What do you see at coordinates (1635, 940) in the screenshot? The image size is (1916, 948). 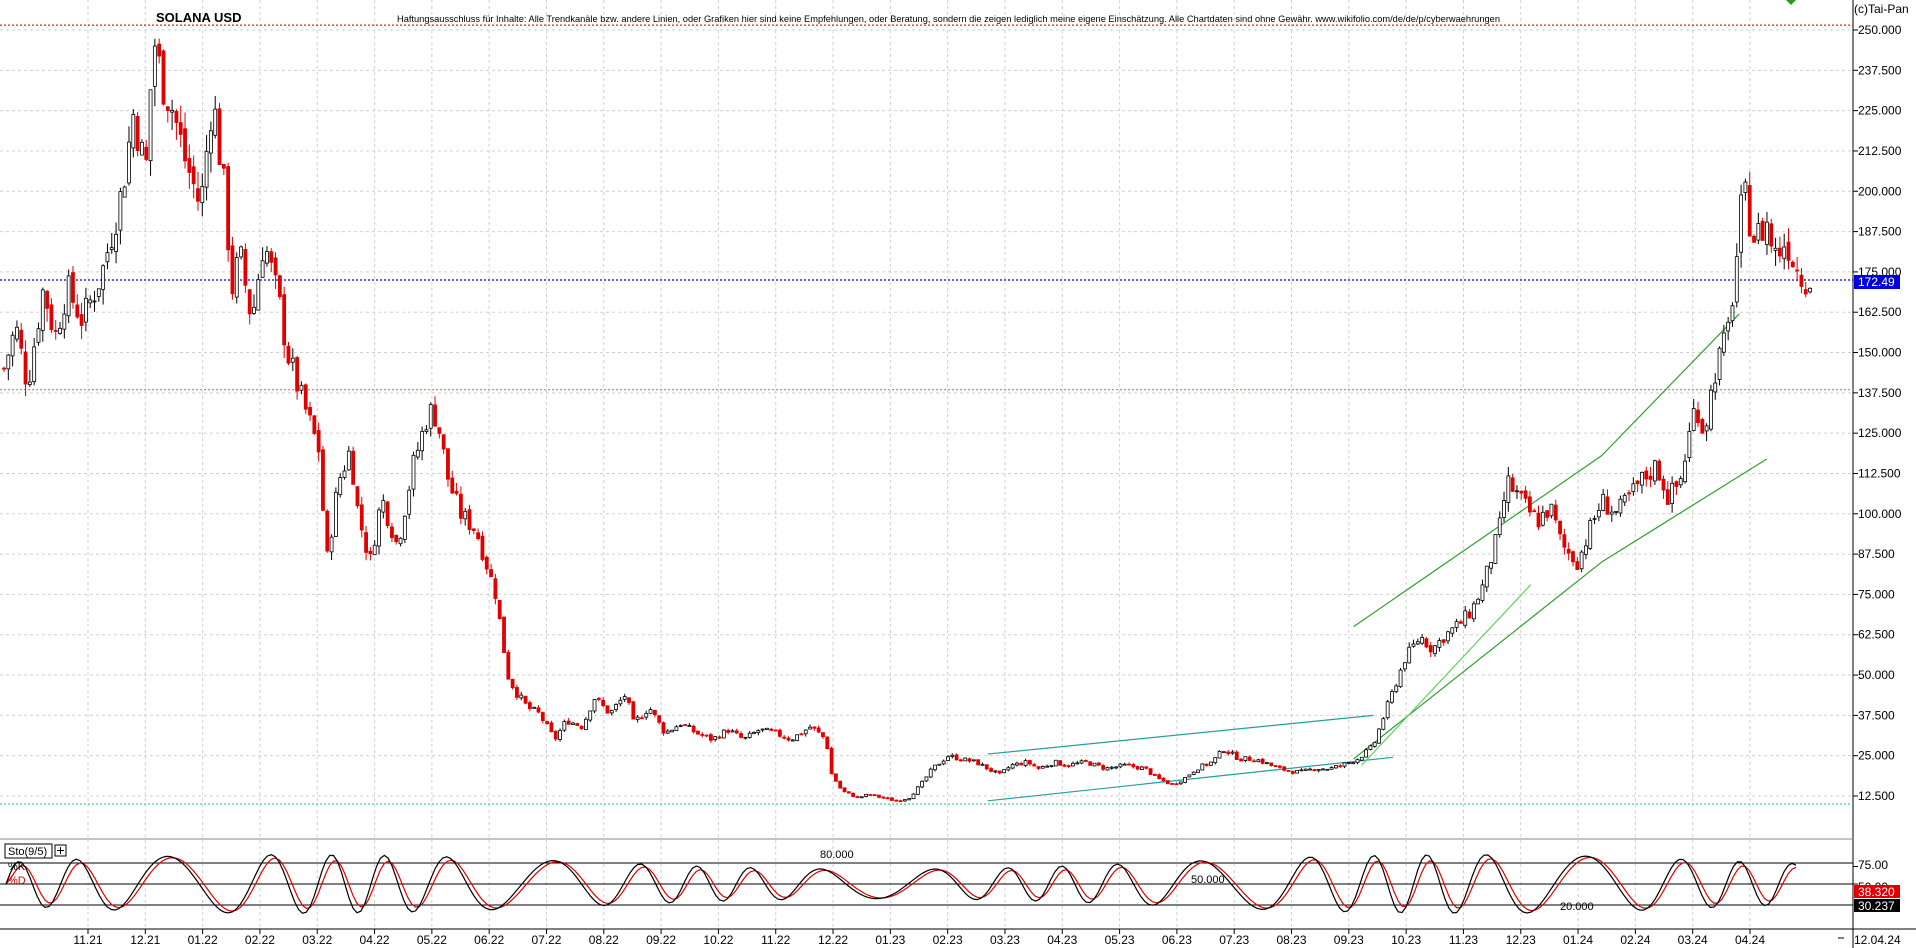 I see `x-tick-label: 02.24` at bounding box center [1635, 940].